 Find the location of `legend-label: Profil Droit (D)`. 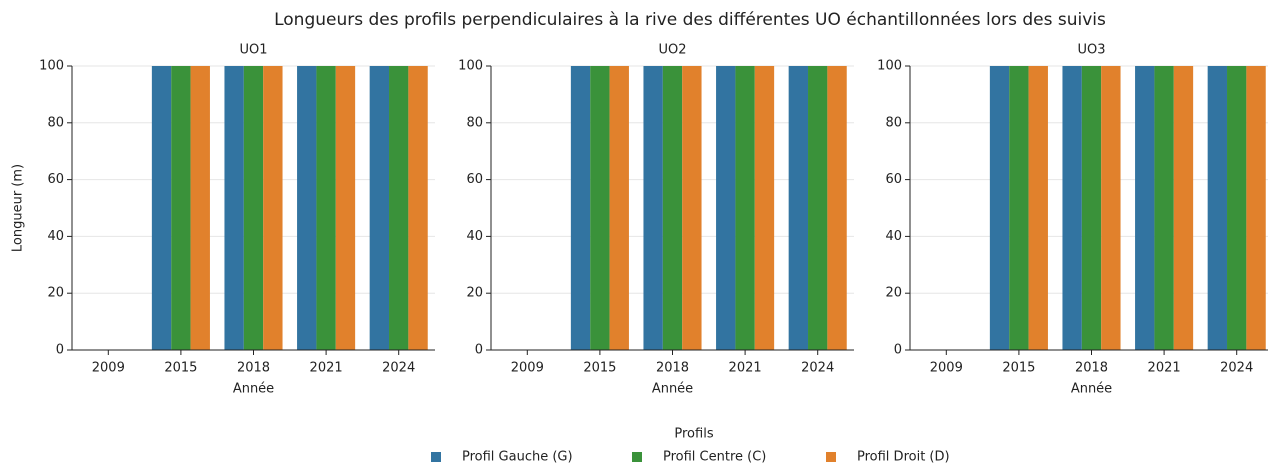

legend-label: Profil Droit (D) is located at coordinates (903, 457).